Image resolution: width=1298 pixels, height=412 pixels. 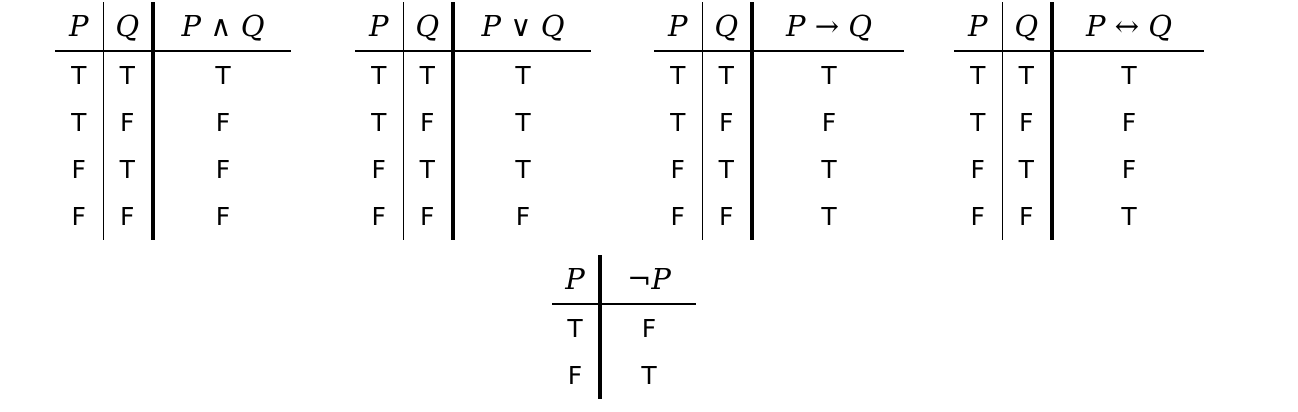 I want to click on truth-table-iff-grid: P Q P ↔ Q T T T T F F F T F F, so click(x=1079, y=121).